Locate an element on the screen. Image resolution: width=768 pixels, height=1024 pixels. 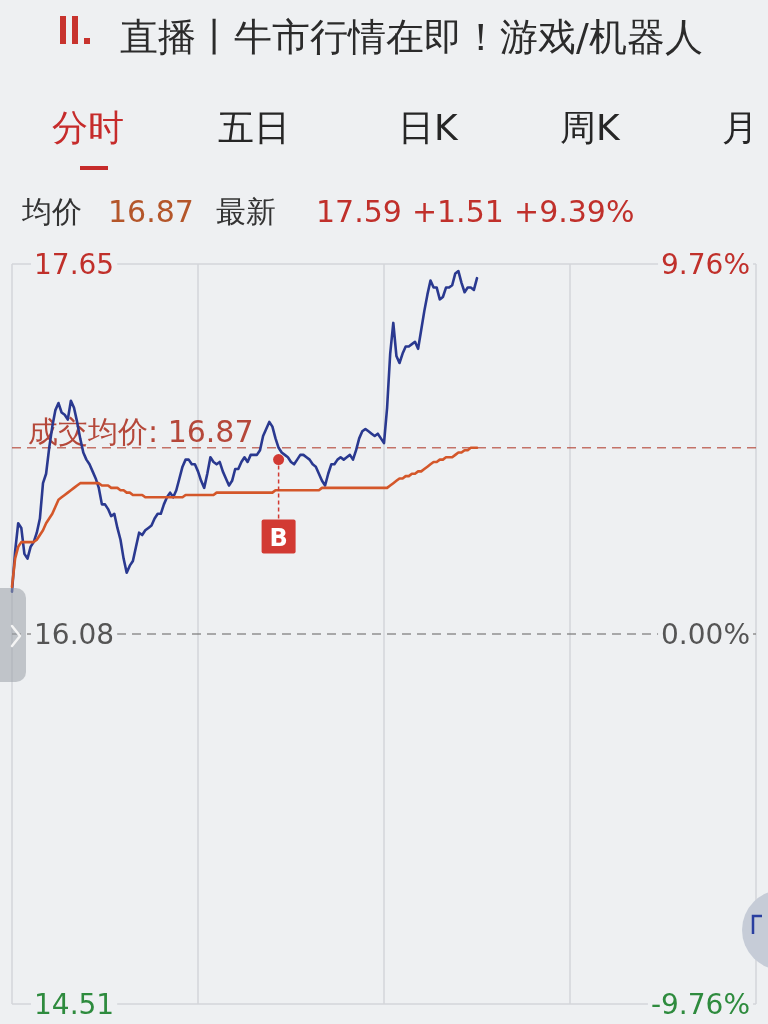
text: 均价 is located at coordinates (51, 211).